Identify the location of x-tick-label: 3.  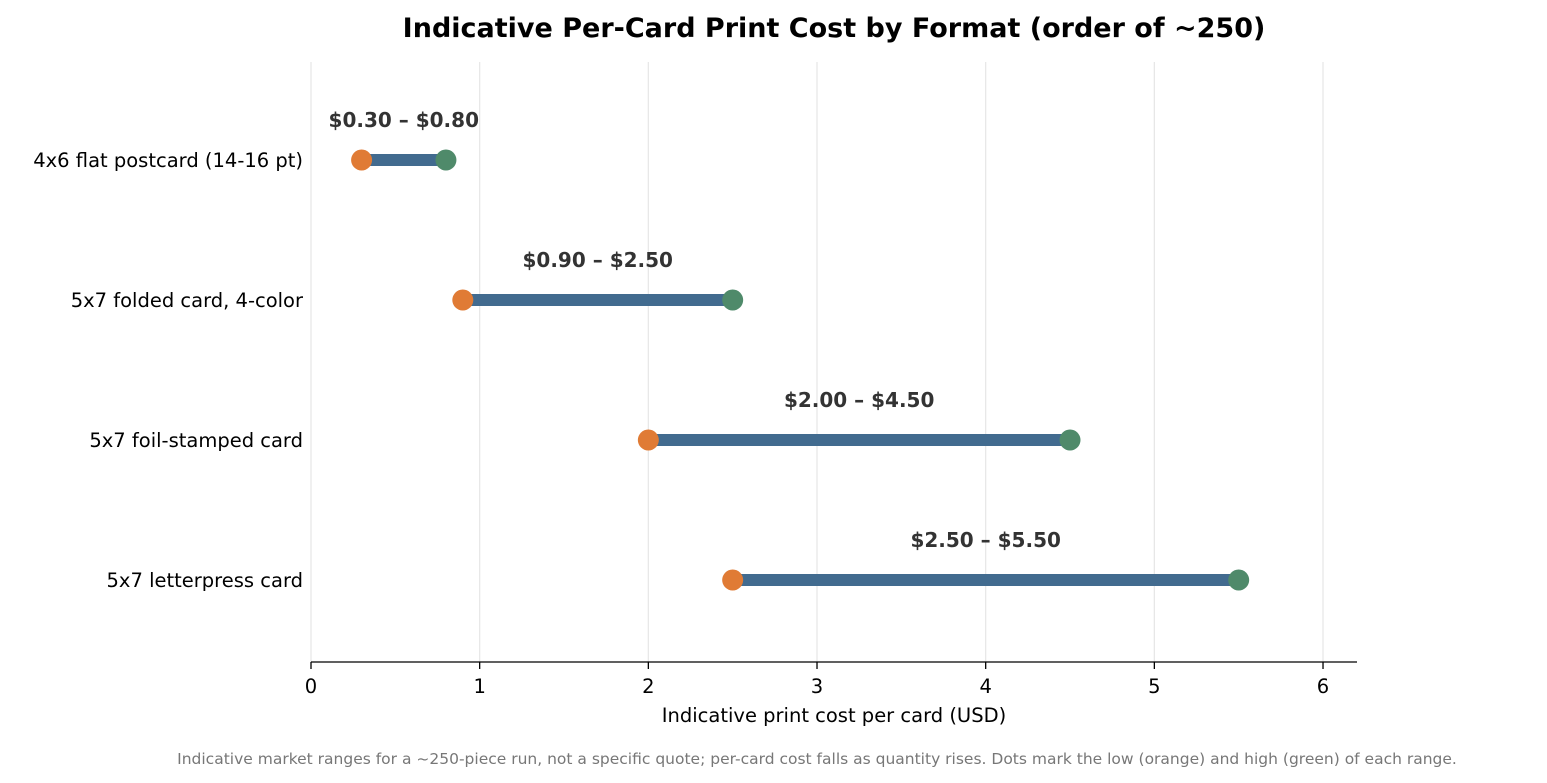
(817, 686).